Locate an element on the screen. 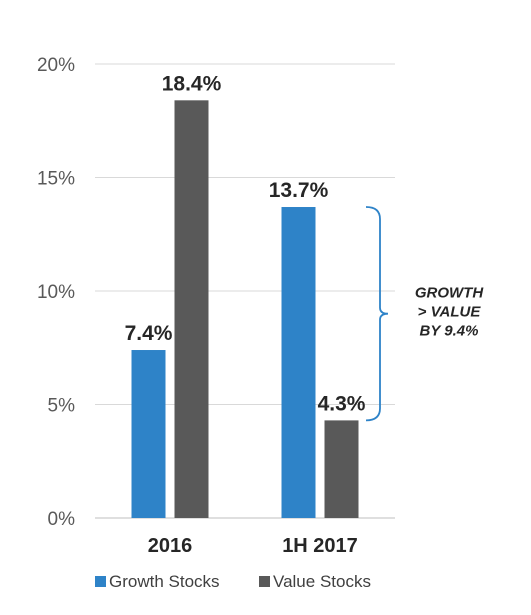 The width and height of the screenshot is (531, 615). annotation-text: GROWTH is located at coordinates (449, 293).